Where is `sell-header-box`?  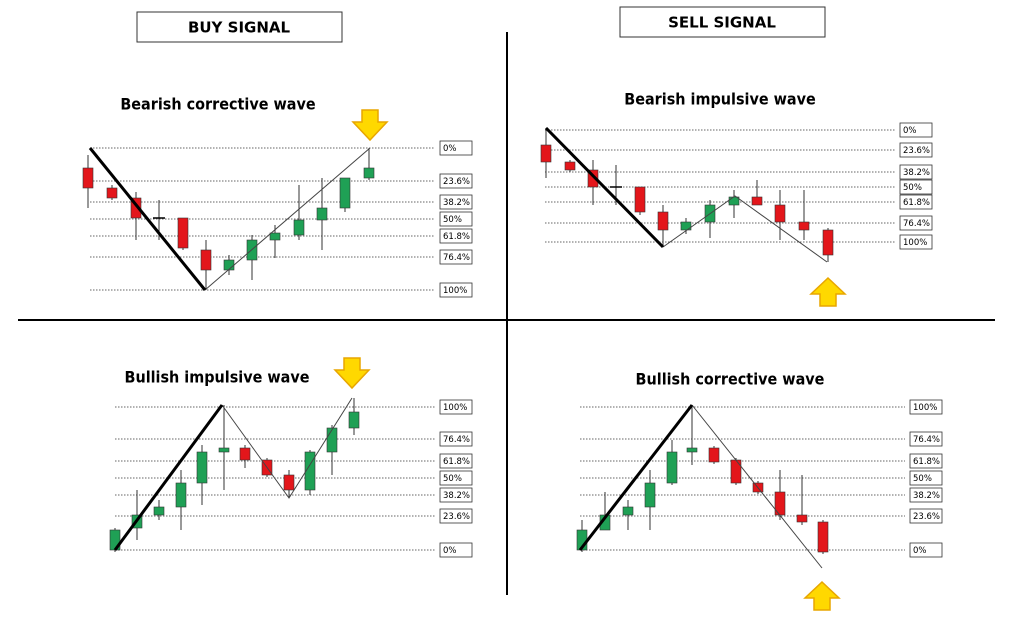 sell-header-box is located at coordinates (722, 22).